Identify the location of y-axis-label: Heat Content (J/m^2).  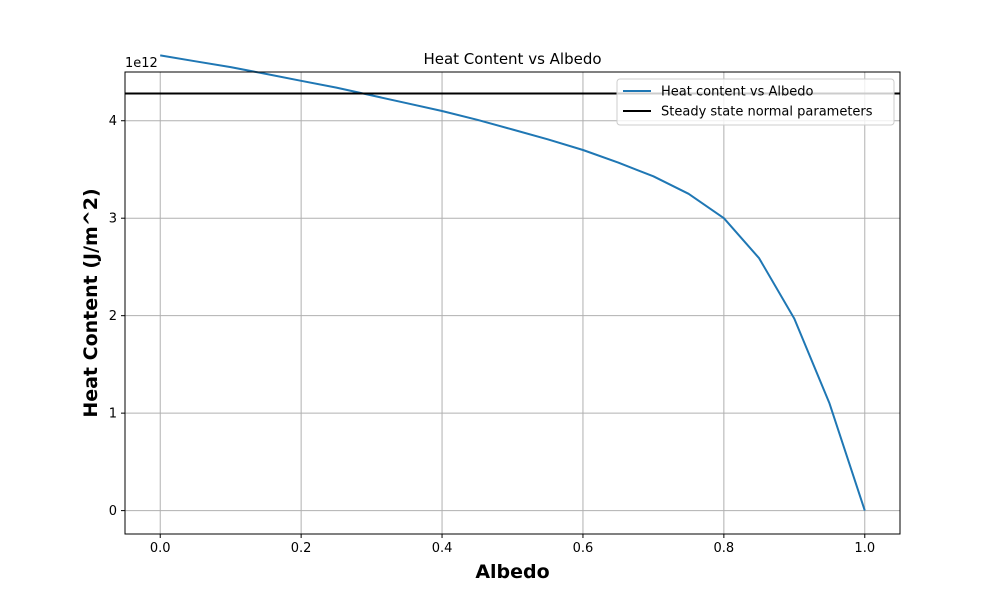
(91, 302).